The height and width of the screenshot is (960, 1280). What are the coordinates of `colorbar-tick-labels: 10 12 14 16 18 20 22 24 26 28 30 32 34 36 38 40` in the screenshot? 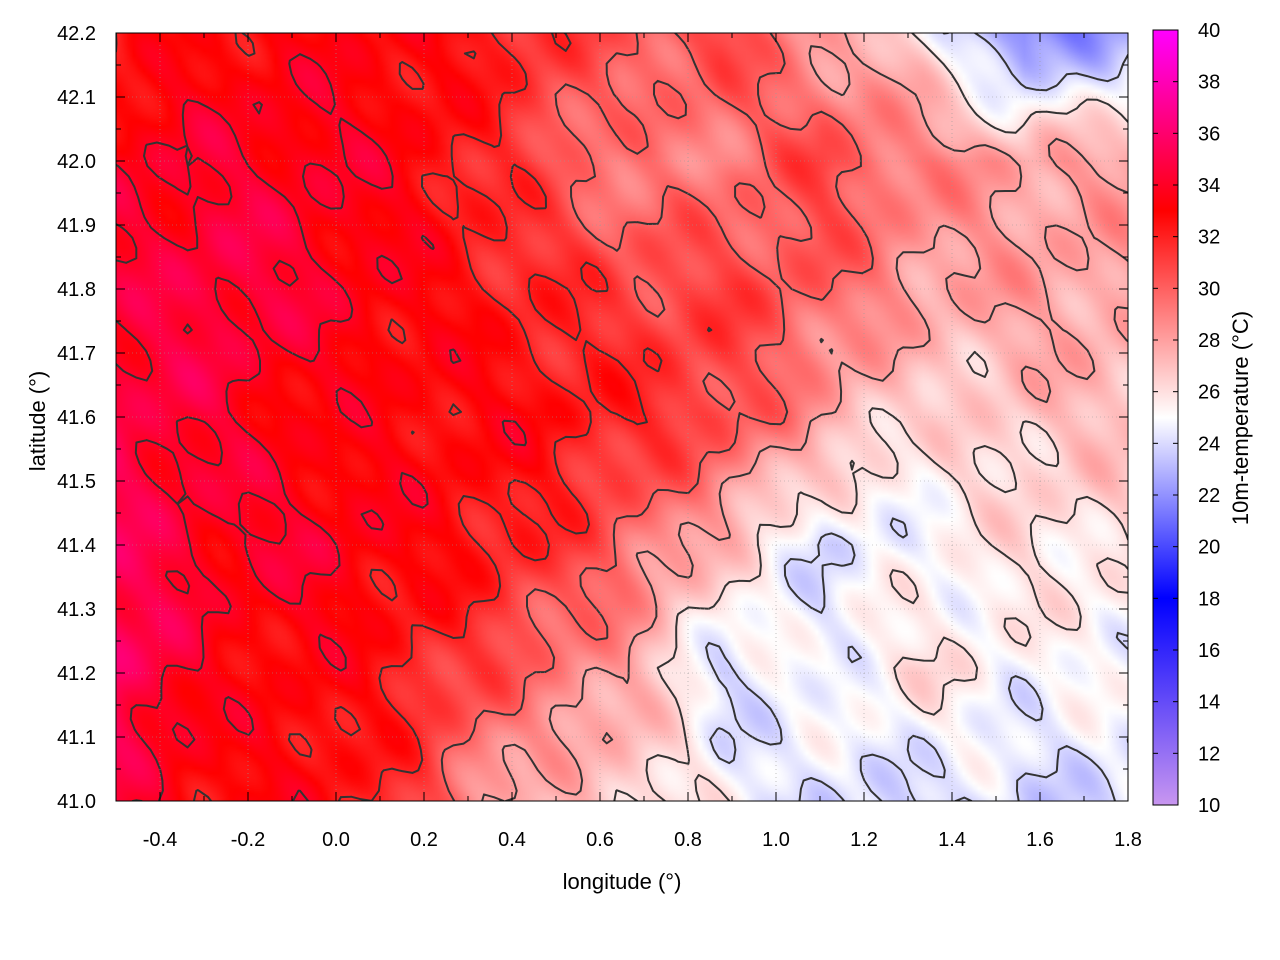 It's located at (1209, 418).